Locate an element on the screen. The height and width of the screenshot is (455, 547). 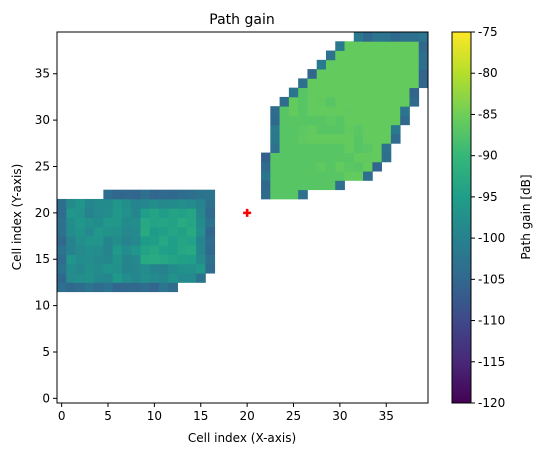
transmitter-marker is located at coordinates (247, 212).